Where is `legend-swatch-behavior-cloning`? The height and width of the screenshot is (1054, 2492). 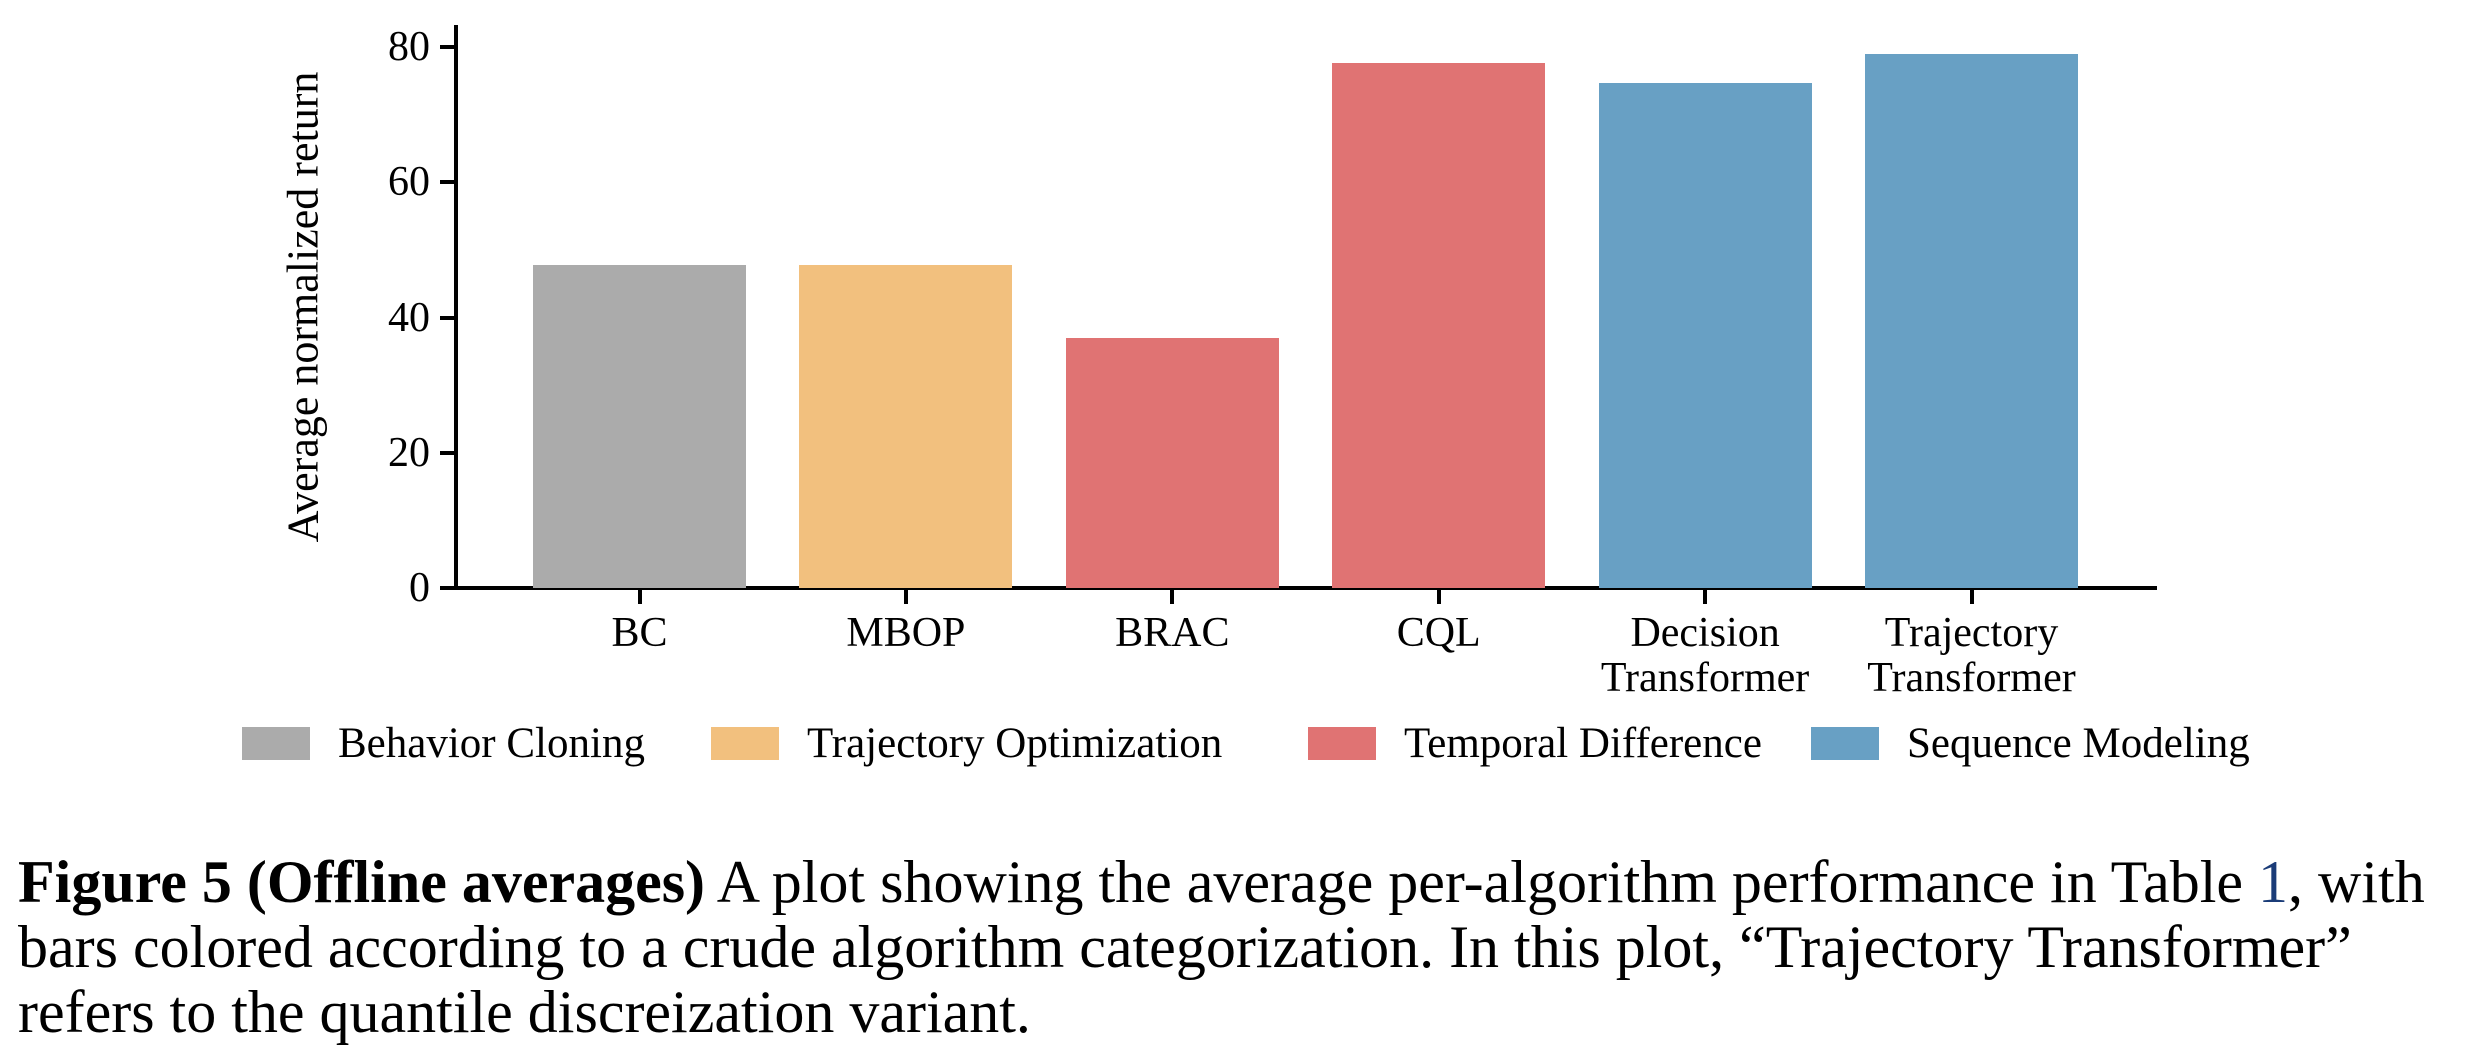
legend-swatch-behavior-cloning is located at coordinates (276, 743).